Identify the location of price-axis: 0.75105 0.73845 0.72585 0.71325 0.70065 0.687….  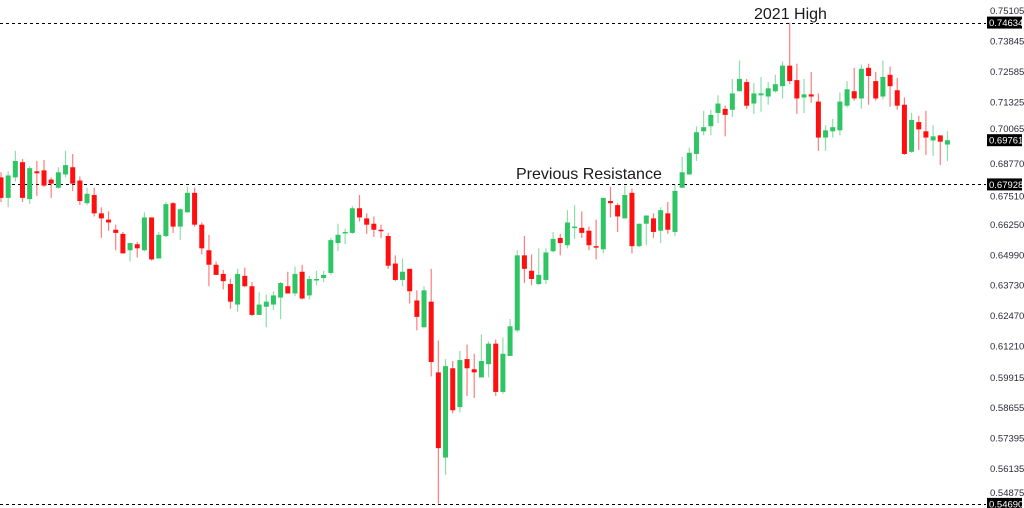
(1007, 252).